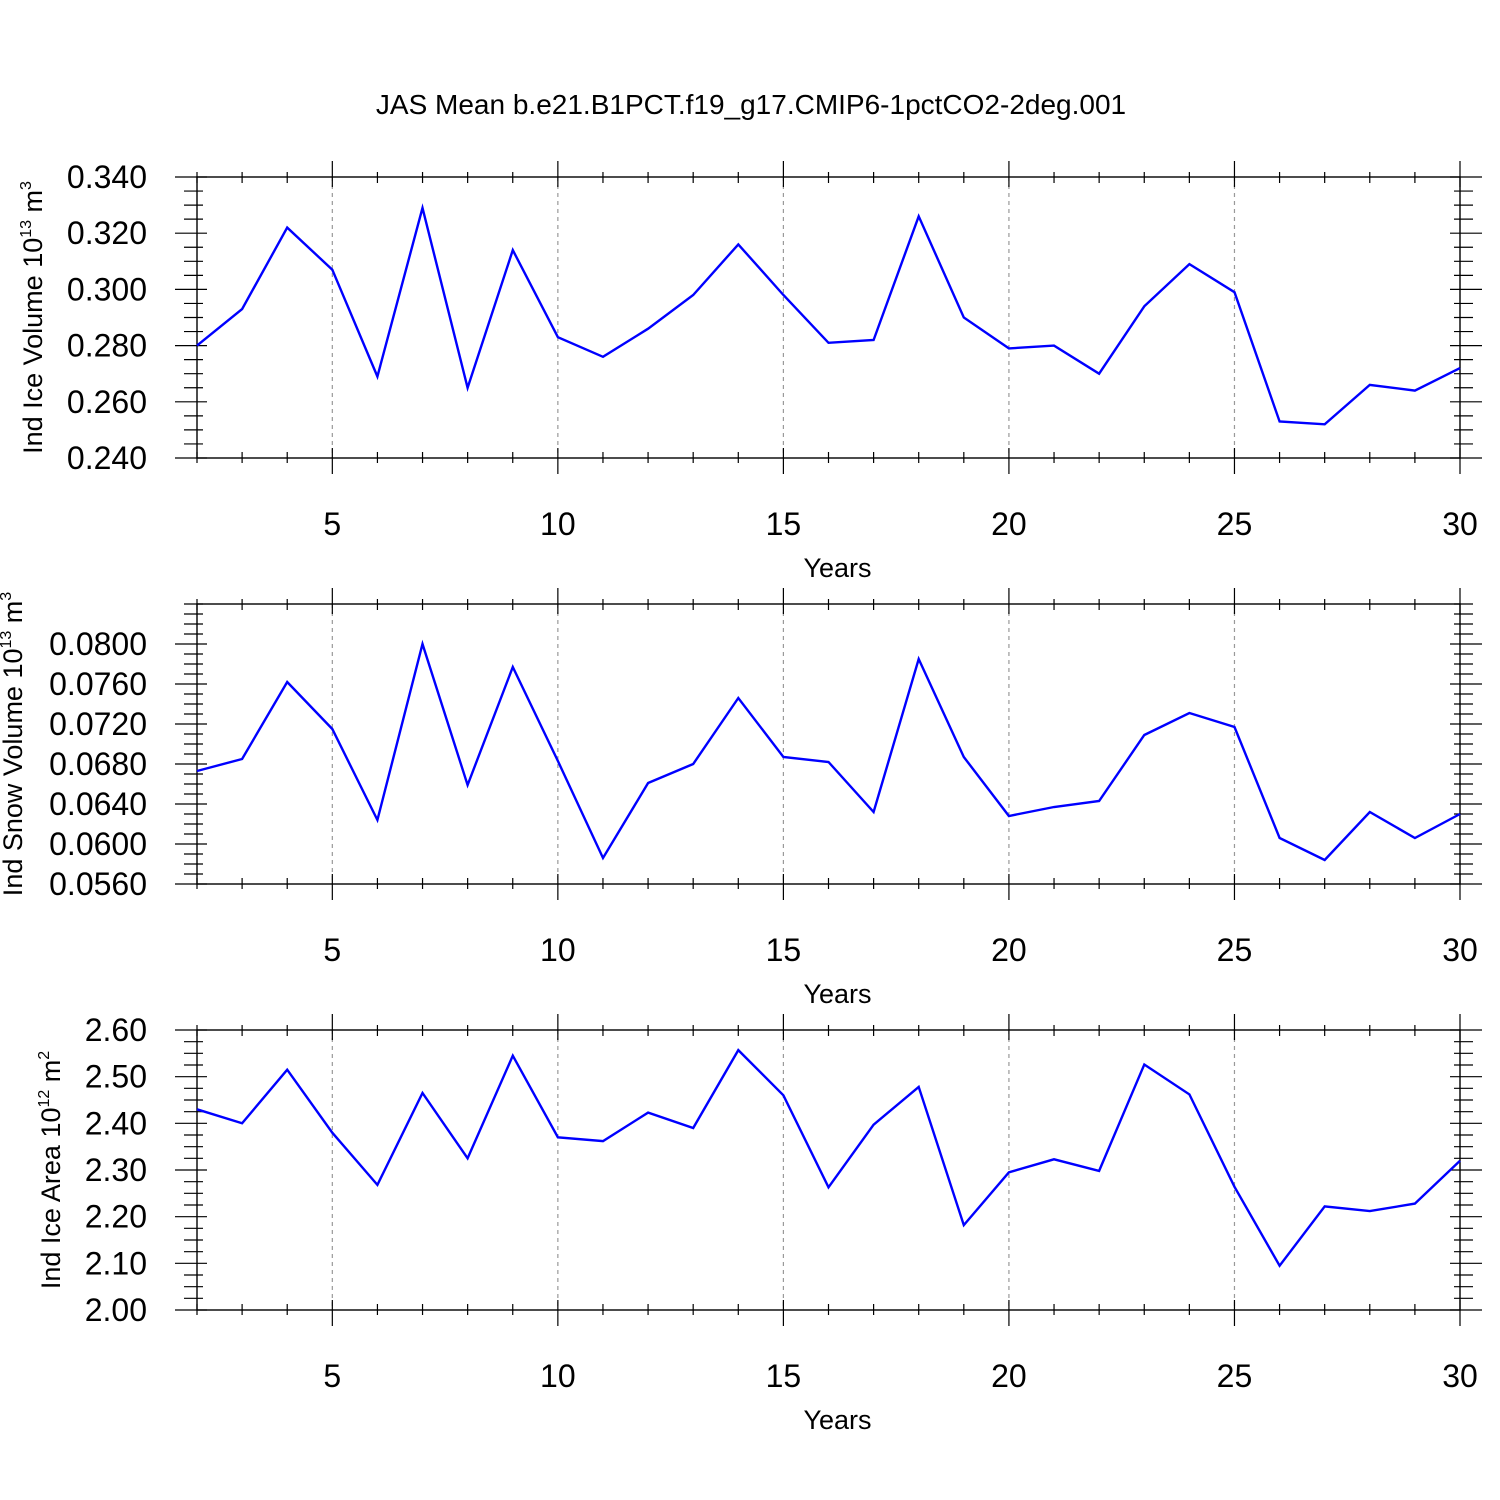  What do you see at coordinates (33, 346) in the screenshot?
I see `y-axis-label-text: Ind Ice Volume 10` at bounding box center [33, 346].